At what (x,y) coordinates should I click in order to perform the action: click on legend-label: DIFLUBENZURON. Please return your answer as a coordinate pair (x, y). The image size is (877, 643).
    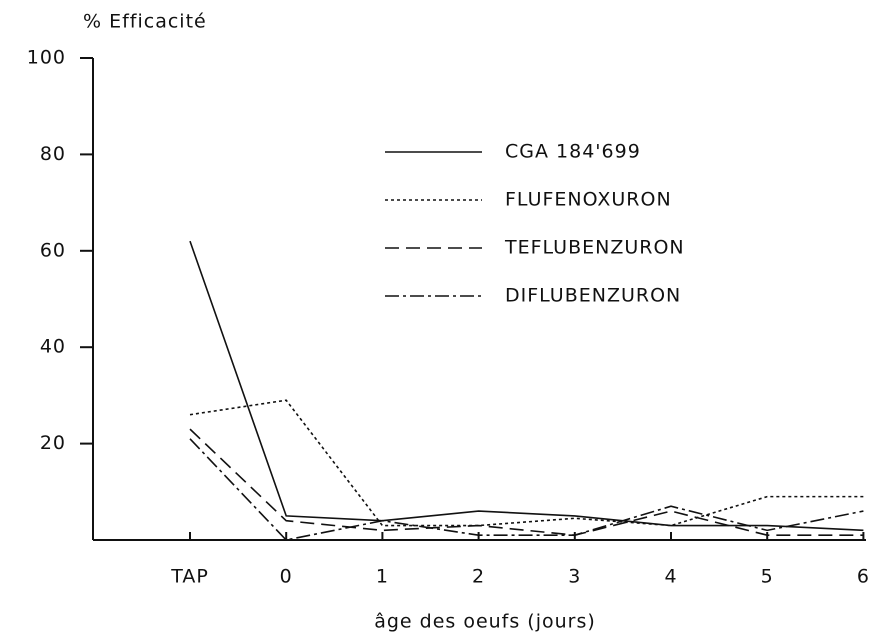
    Looking at the image, I should click on (593, 296).